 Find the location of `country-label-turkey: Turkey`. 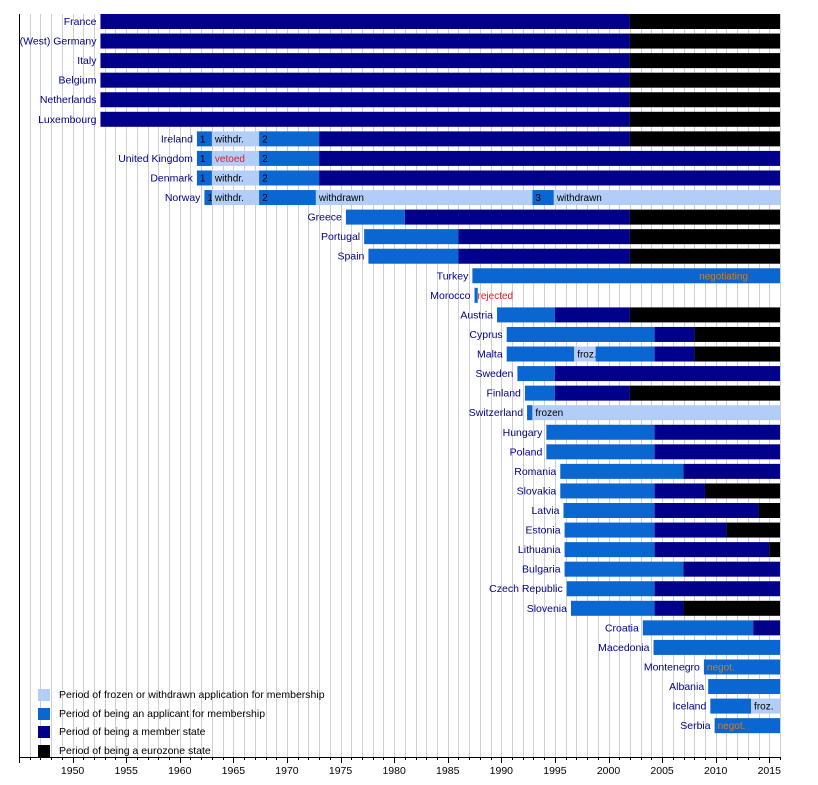

country-label-turkey: Turkey is located at coordinates (453, 276).